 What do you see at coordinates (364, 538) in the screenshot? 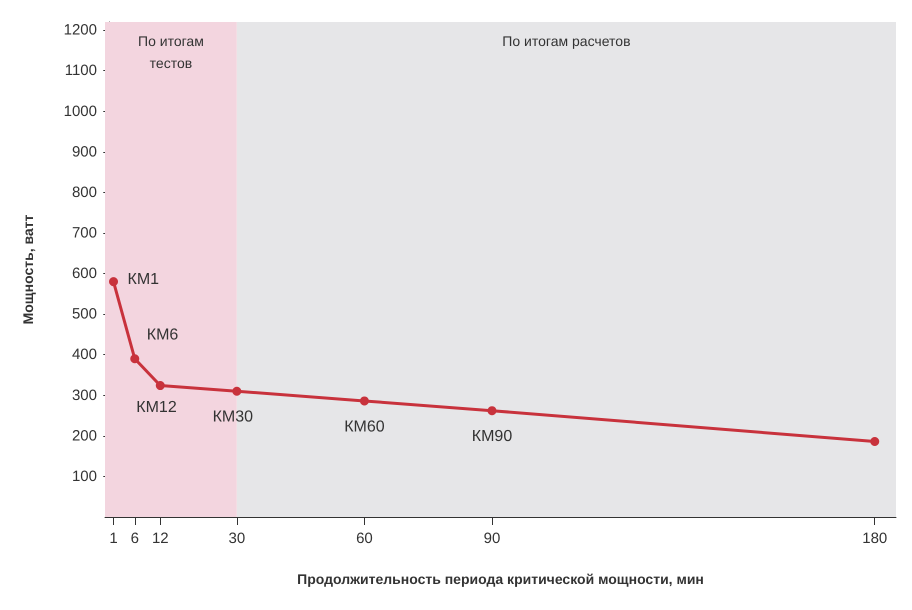
I see `x-tick-label: 60` at bounding box center [364, 538].